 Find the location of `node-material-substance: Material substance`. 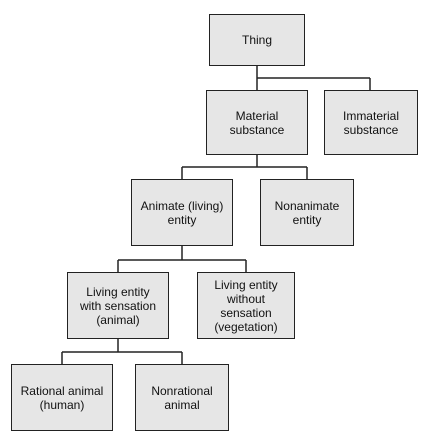

node-material-substance: Material substance is located at coordinates (257, 122).